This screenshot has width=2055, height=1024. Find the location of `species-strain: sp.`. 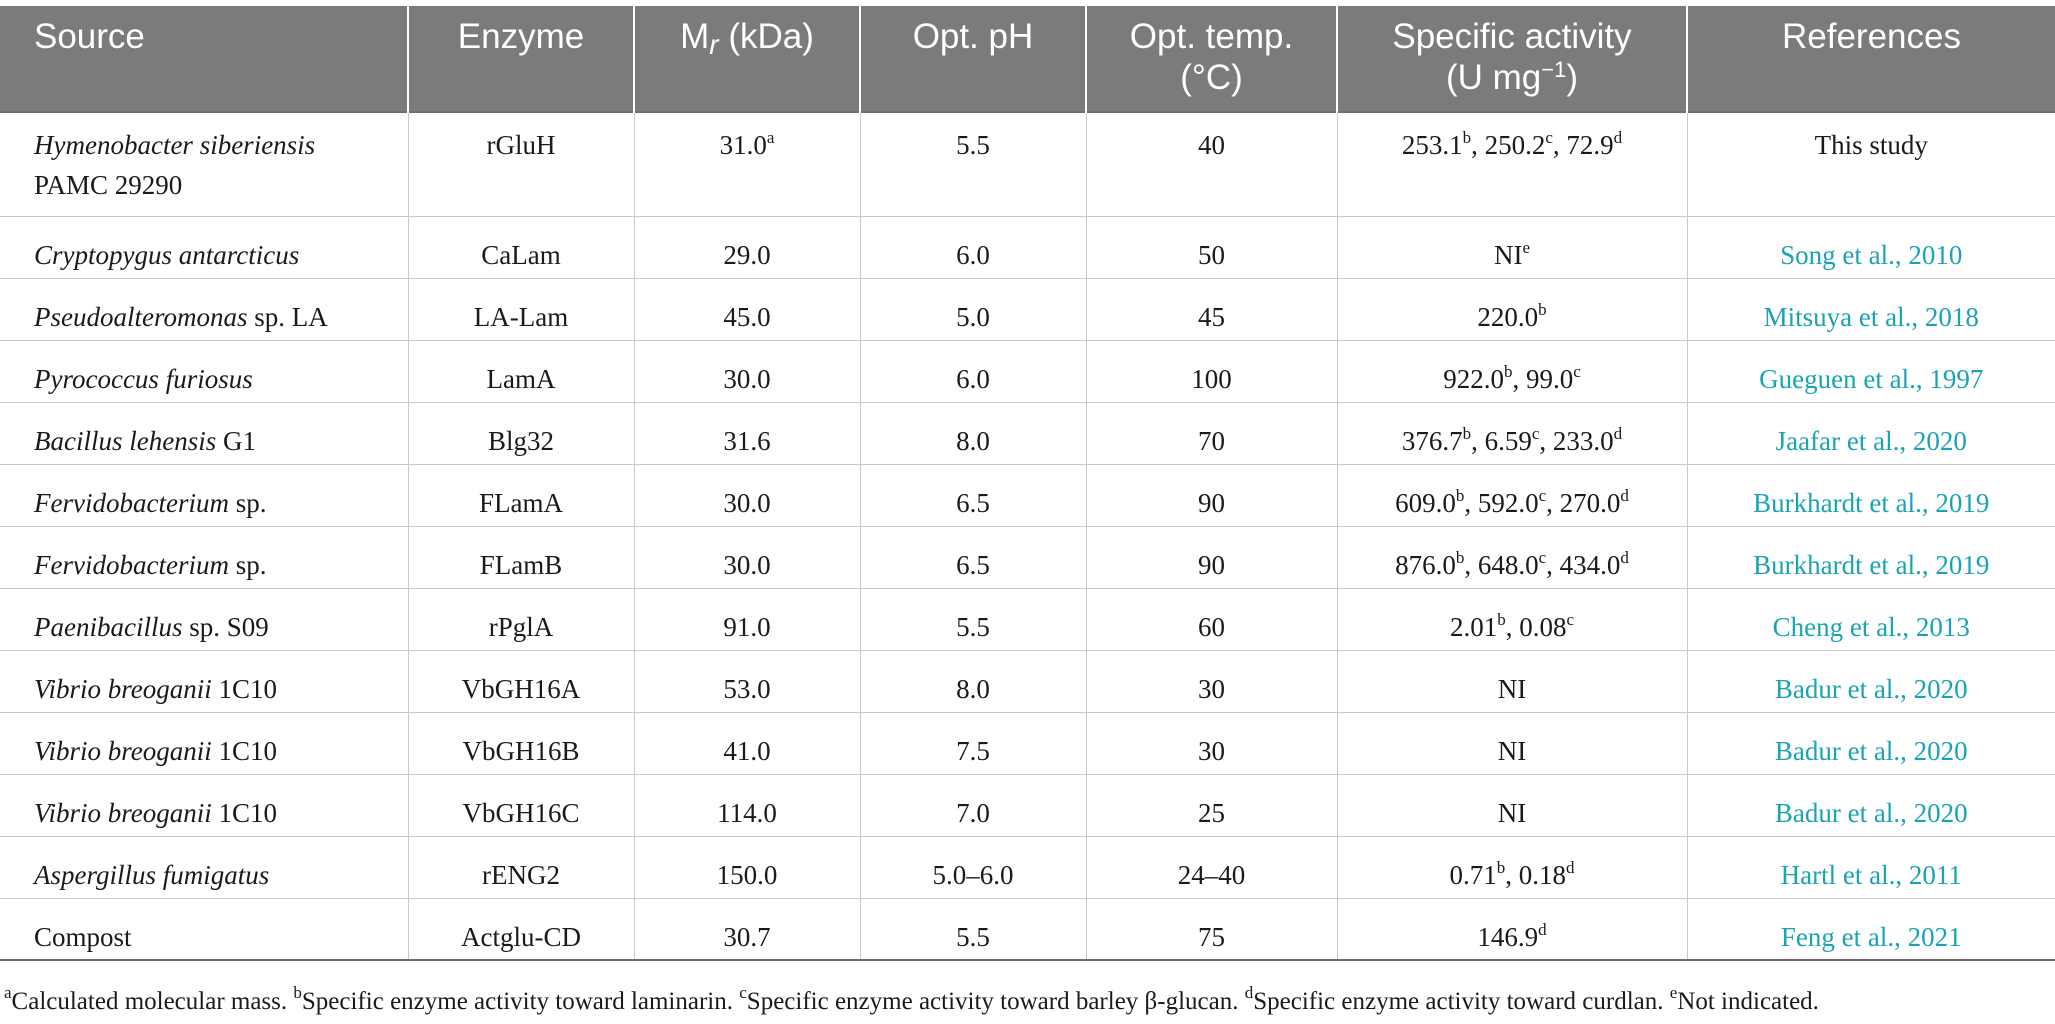

species-strain: sp. is located at coordinates (247, 502).